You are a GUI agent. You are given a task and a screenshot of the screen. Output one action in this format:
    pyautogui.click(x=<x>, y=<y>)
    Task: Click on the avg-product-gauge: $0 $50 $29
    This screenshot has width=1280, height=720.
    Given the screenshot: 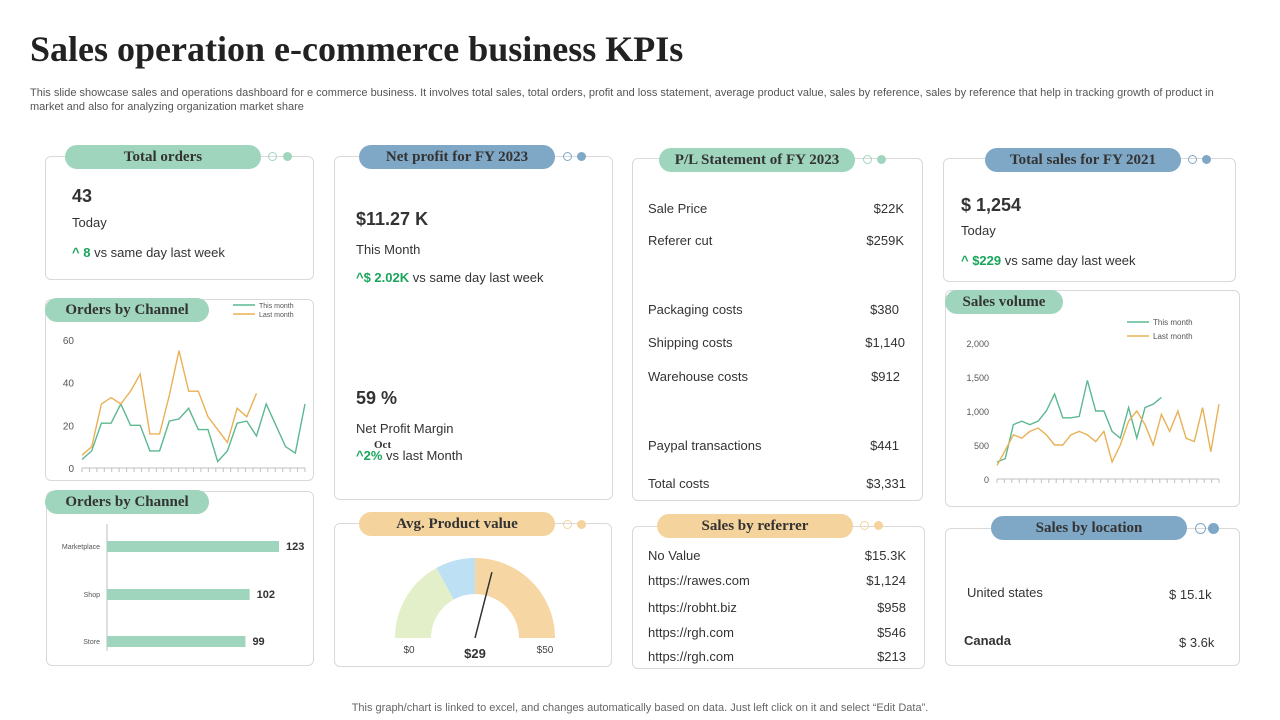 What is the action you would take?
    pyautogui.click(x=475, y=609)
    